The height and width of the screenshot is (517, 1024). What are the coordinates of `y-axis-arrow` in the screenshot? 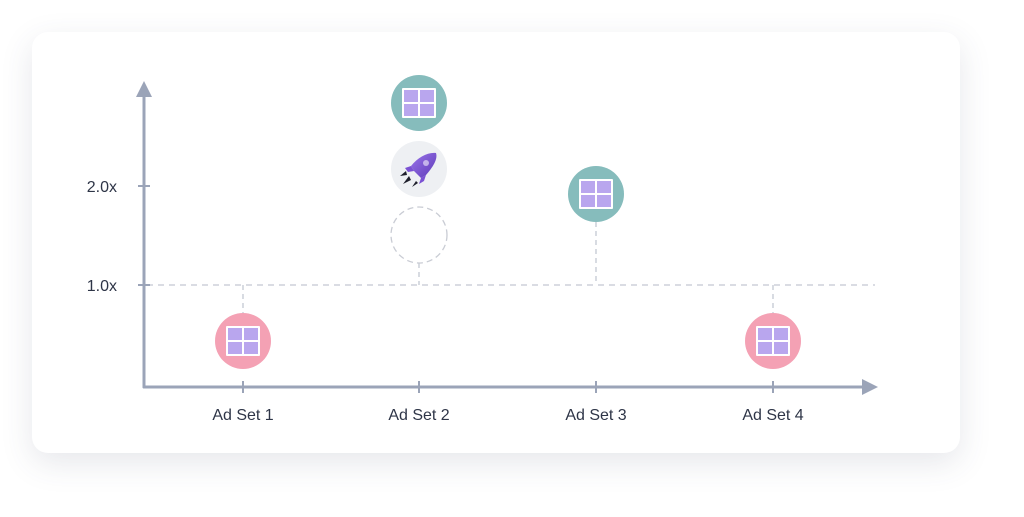 It's located at (144, 89).